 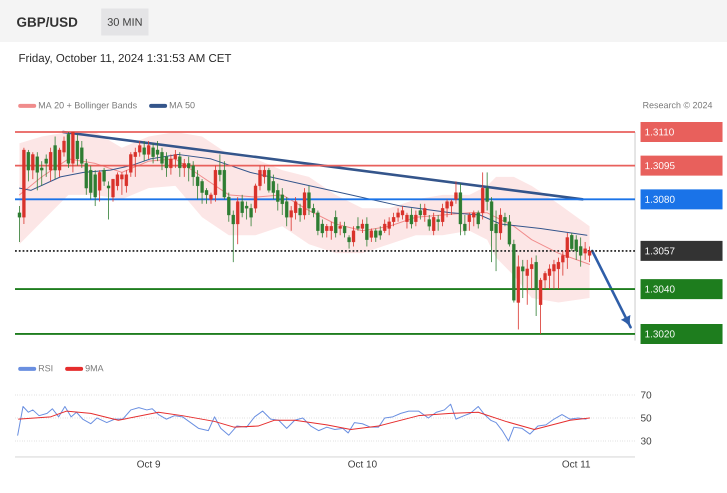 I want to click on chart-subtitle: Friday, October 11, 2024 1:31:53 AM CET, so click(x=125, y=59).